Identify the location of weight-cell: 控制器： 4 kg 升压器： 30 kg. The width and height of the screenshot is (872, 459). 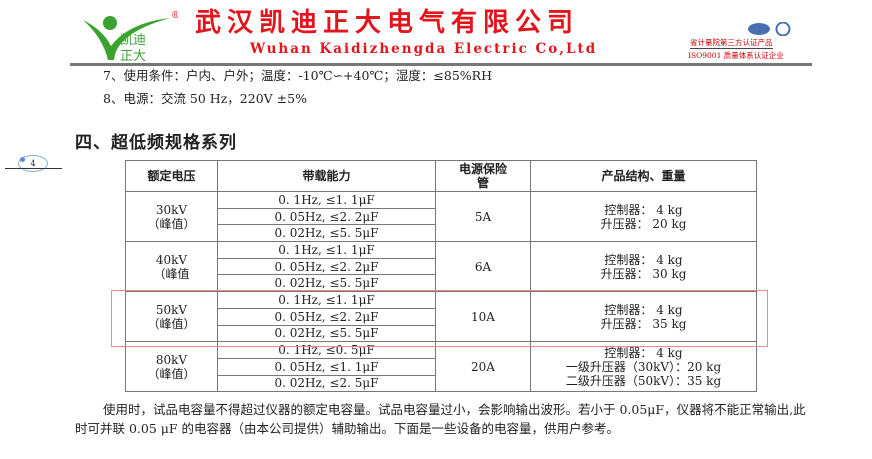
(643, 267).